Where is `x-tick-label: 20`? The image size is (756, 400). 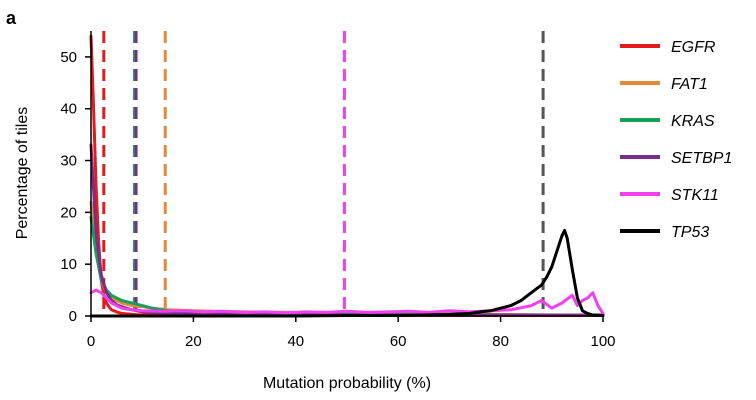 x-tick-label: 20 is located at coordinates (193, 341).